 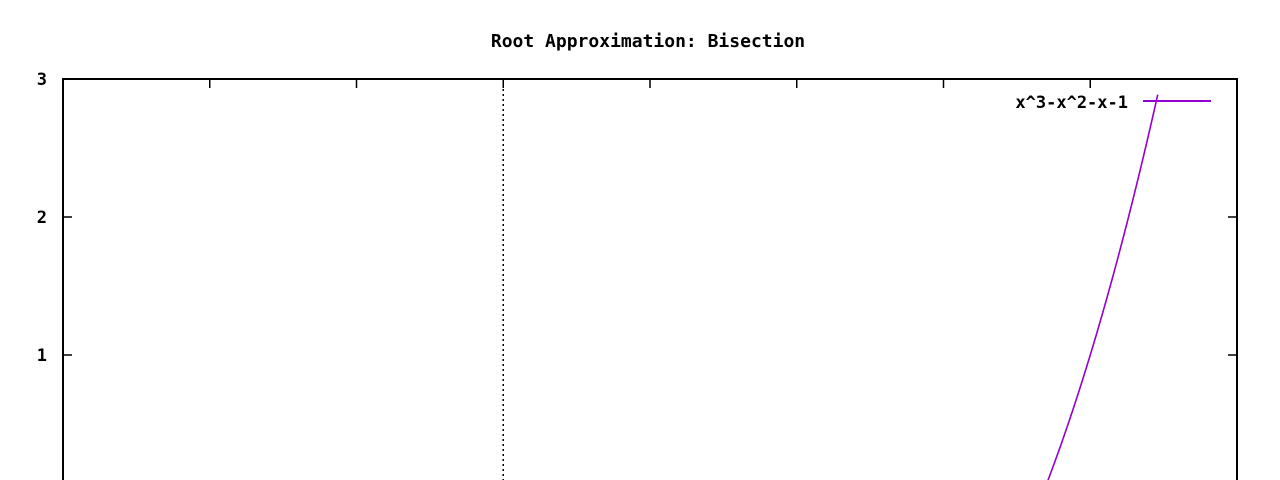 What do you see at coordinates (42, 218) in the screenshot?
I see `y-tick-label: 2` at bounding box center [42, 218].